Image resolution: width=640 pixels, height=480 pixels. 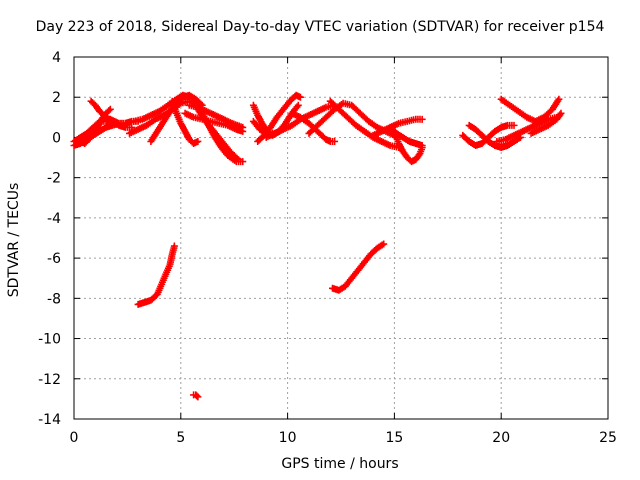 I want to click on x-tick-label: 0, so click(x=74, y=438).